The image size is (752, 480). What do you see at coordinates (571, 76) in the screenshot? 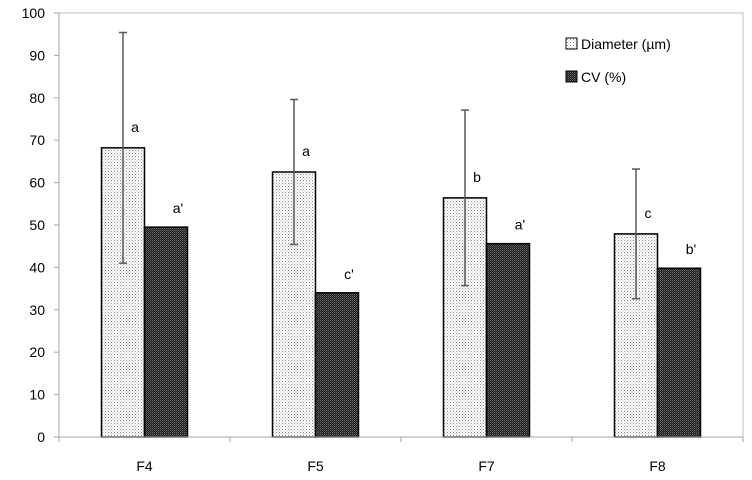
I see `legend-swatch-cv` at bounding box center [571, 76].